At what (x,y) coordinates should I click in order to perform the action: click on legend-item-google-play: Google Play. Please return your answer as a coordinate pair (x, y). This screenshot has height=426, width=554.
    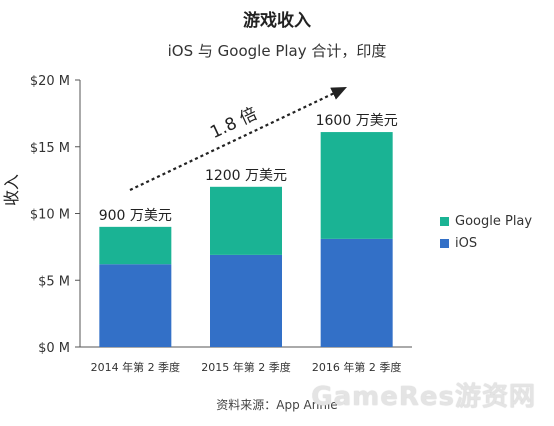
    Looking at the image, I should click on (486, 221).